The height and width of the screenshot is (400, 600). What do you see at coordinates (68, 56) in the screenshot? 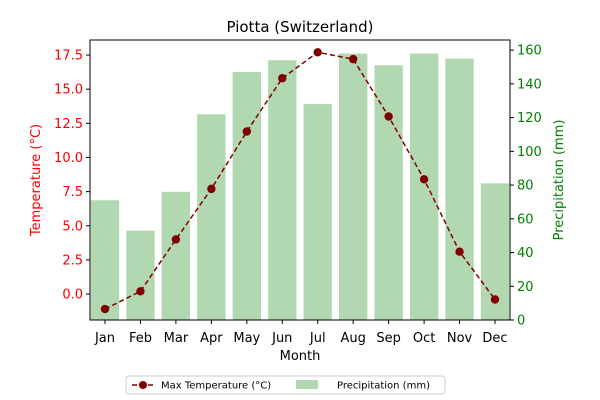
I see `left-tick-label: 17.5` at bounding box center [68, 56].